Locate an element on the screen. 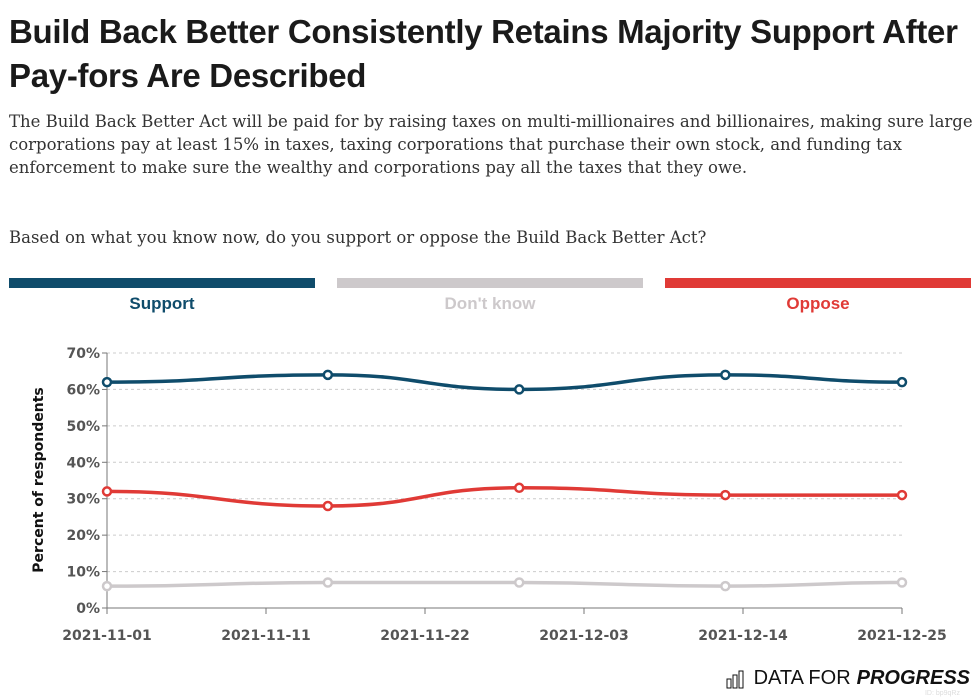 This screenshot has height=697, width=980. legend-oppose-swatch is located at coordinates (818, 283).